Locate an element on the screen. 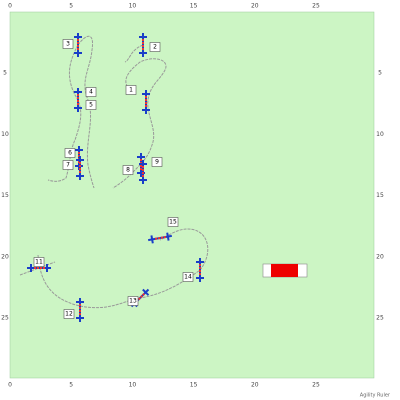 This screenshot has height=400, width=400. obstacle-number: 8 is located at coordinates (128, 170).